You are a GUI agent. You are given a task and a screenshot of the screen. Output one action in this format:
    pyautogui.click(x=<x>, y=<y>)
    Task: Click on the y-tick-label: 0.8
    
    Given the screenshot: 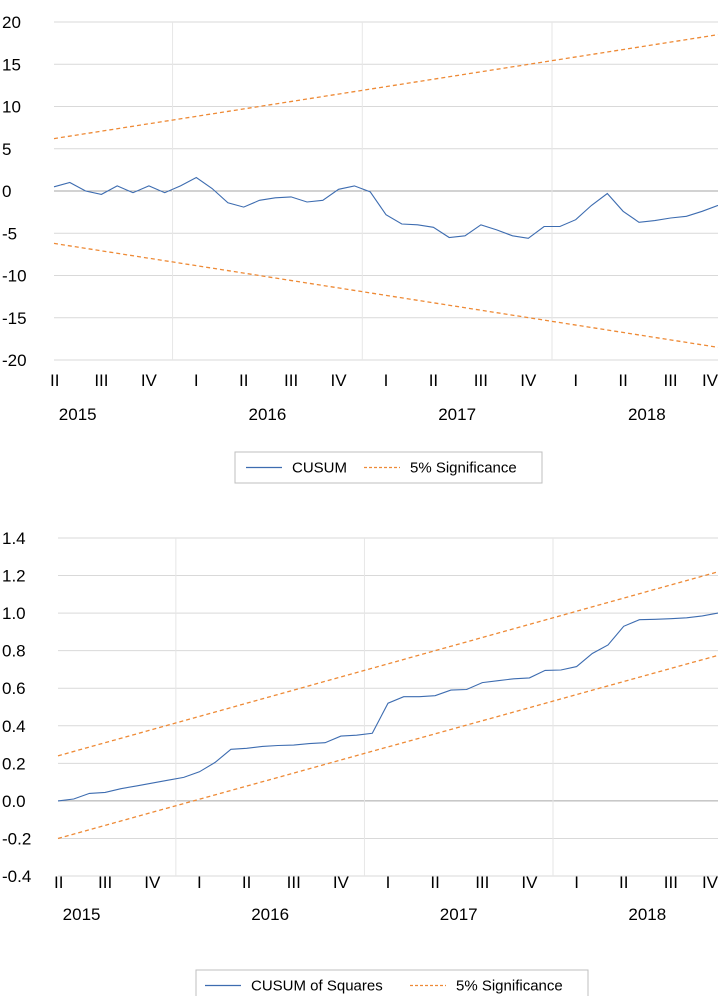 What is the action you would take?
    pyautogui.click(x=14, y=651)
    